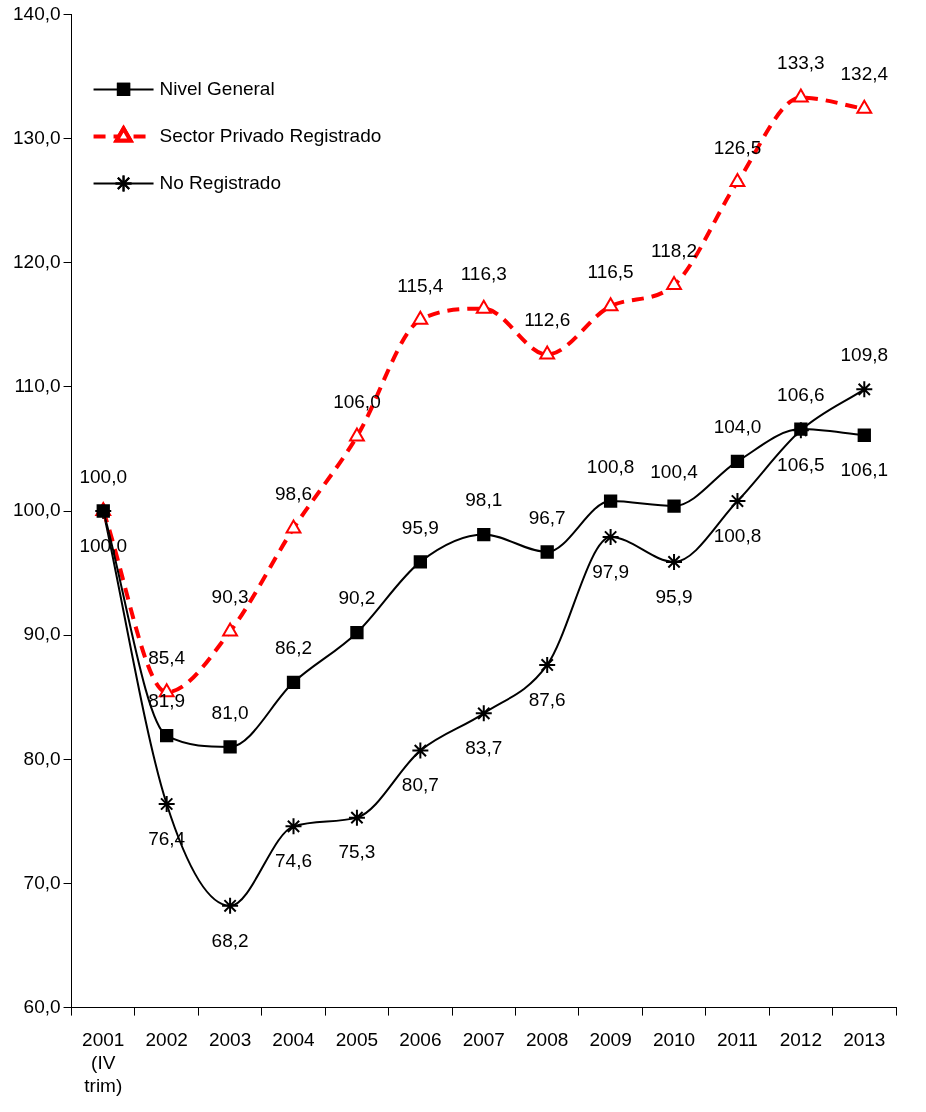 This screenshot has width=926, height=1112. What do you see at coordinates (37, 13) in the screenshot?
I see `y-tick-label: 140,0` at bounding box center [37, 13].